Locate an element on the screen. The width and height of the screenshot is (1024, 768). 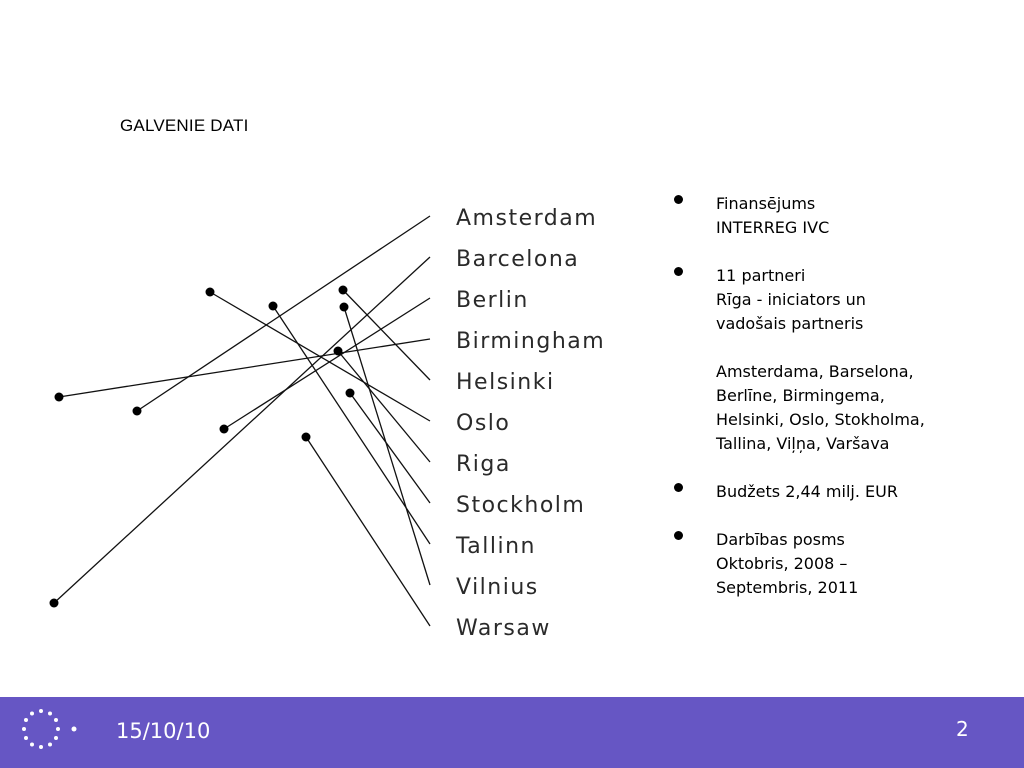
city-label-tallinn: Tallinn is located at coordinates (495, 546).